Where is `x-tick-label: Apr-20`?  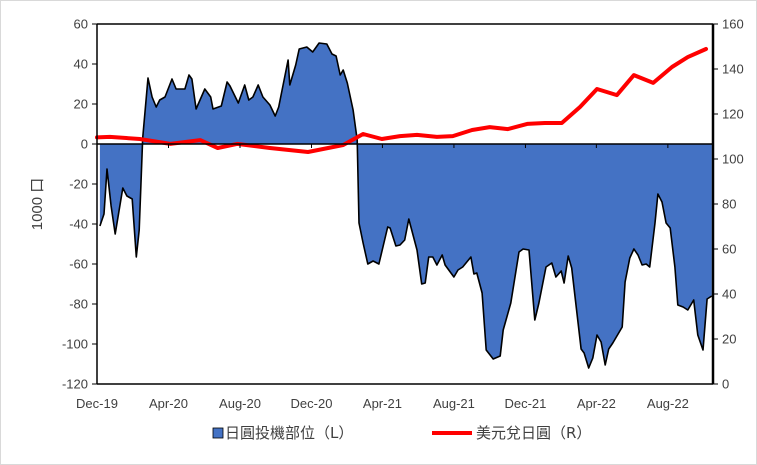 x-tick-label: Apr-20 is located at coordinates (168, 403).